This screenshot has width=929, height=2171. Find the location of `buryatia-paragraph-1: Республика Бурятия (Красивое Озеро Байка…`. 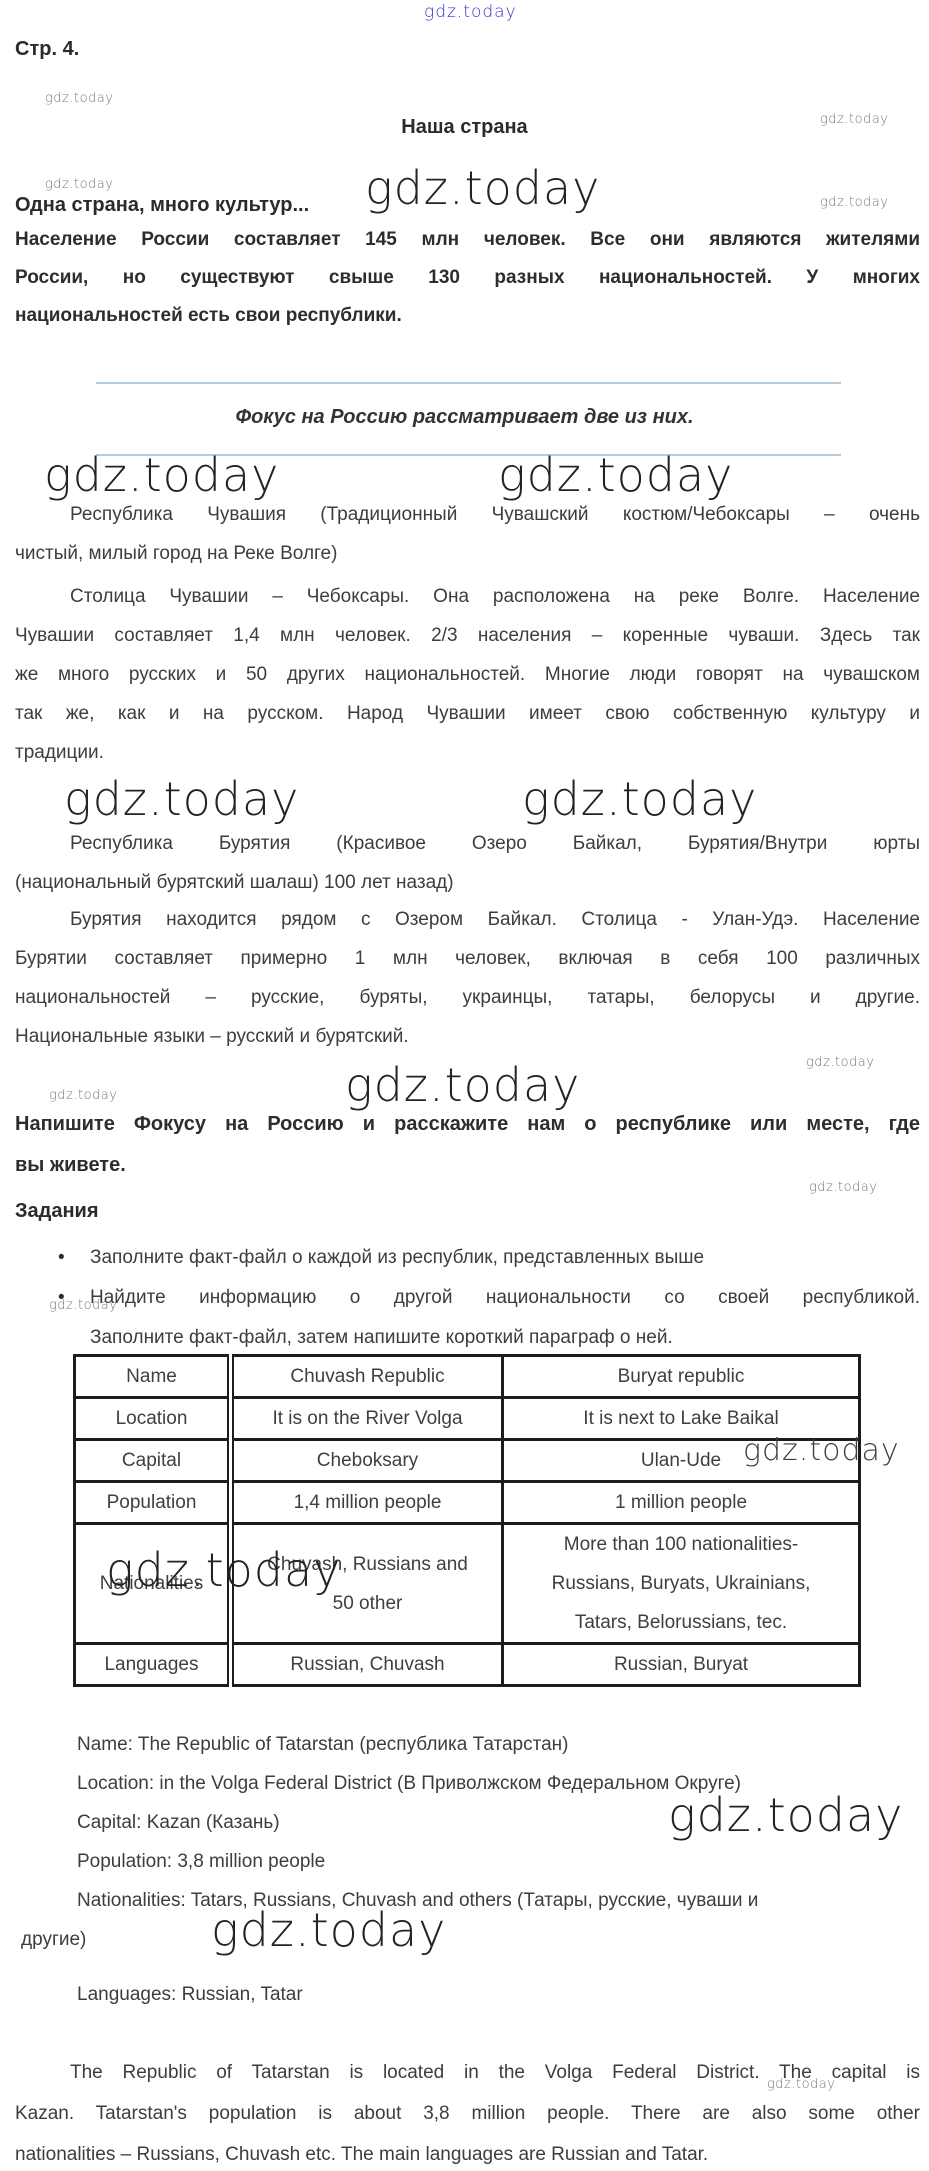

buryatia-paragraph-1: Республика Бурятия (Красивое Озеро Байка… is located at coordinates (467, 863).